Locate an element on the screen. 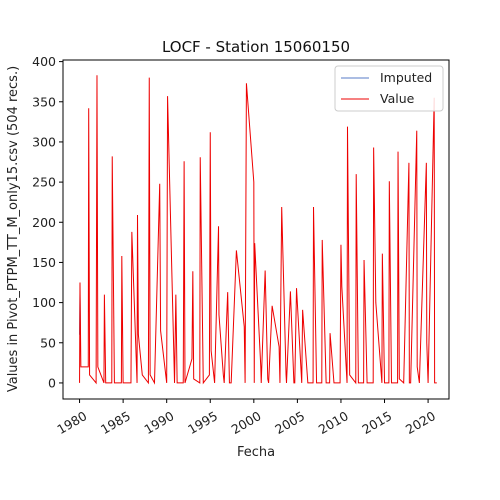  y-tick-label: 150 is located at coordinates (44, 262).